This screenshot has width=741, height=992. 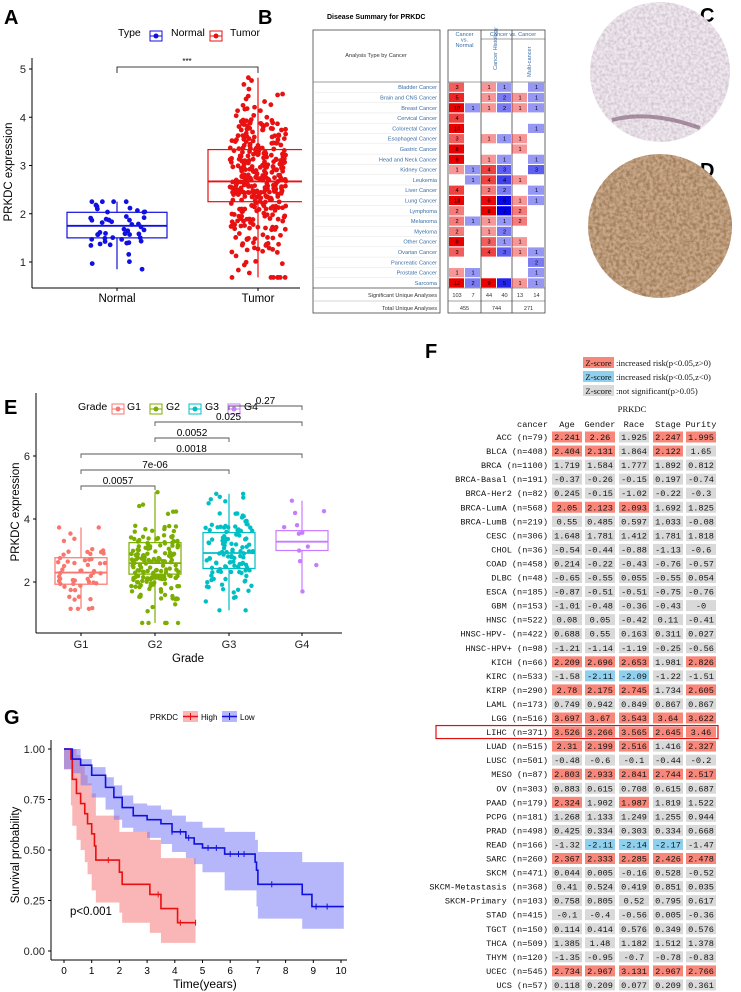 I want to click on cancer-type-label: Liver Cancer, so click(x=421, y=191).